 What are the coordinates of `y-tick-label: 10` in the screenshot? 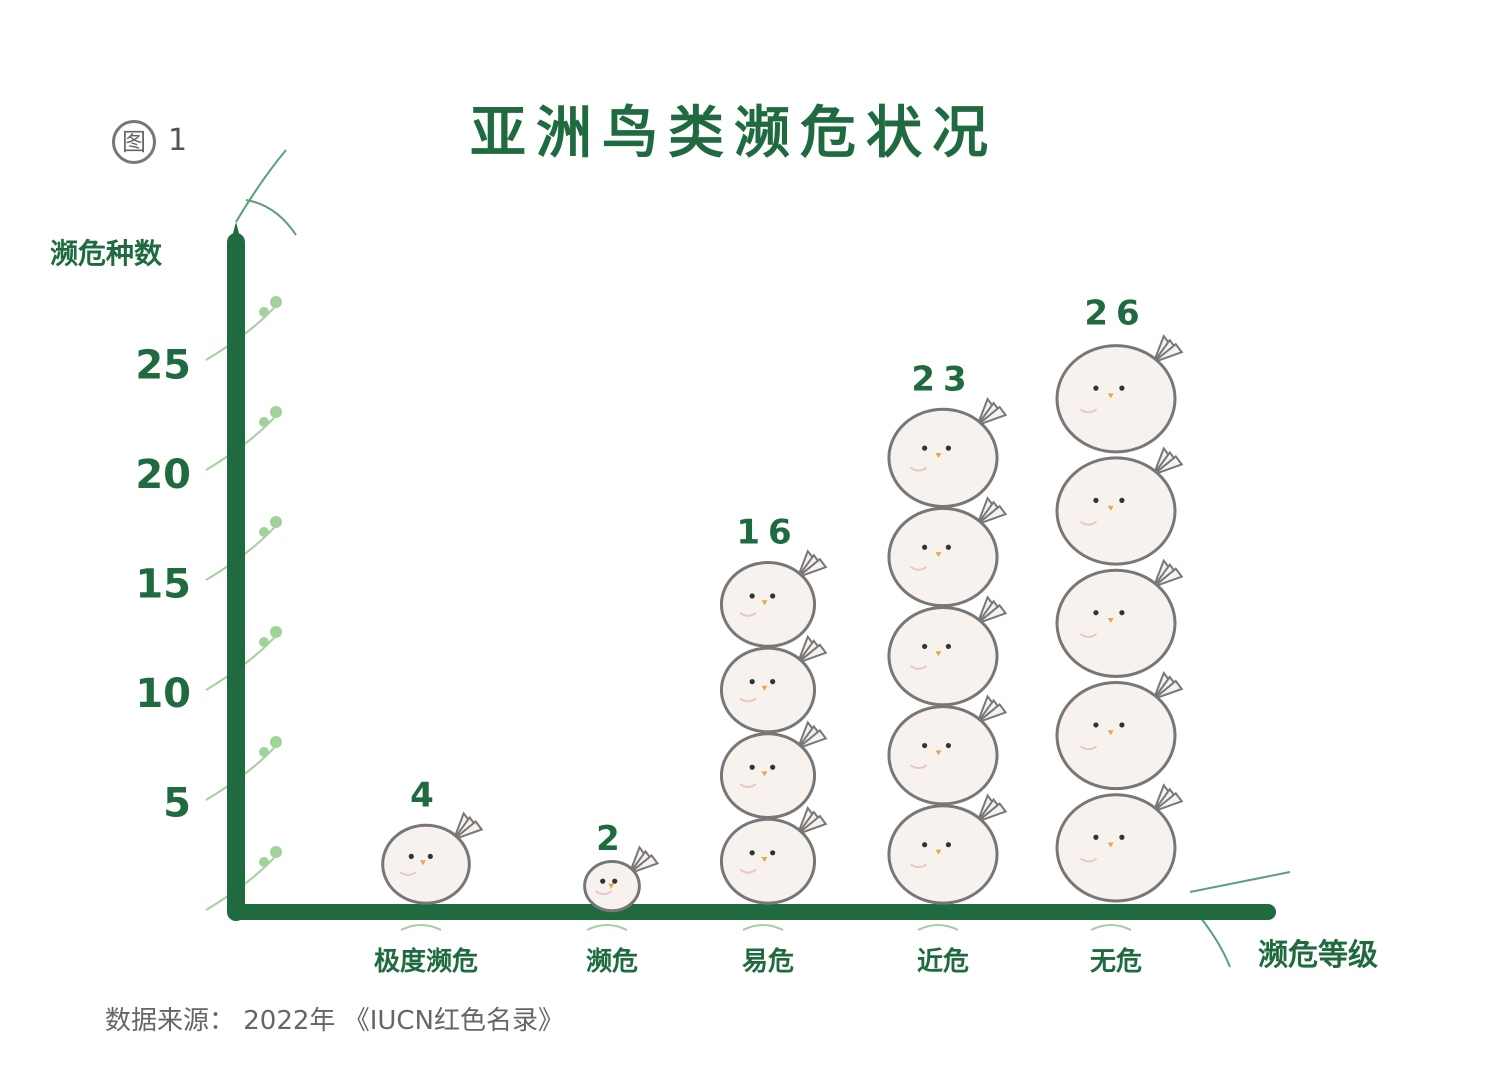 It's located at (163, 694).